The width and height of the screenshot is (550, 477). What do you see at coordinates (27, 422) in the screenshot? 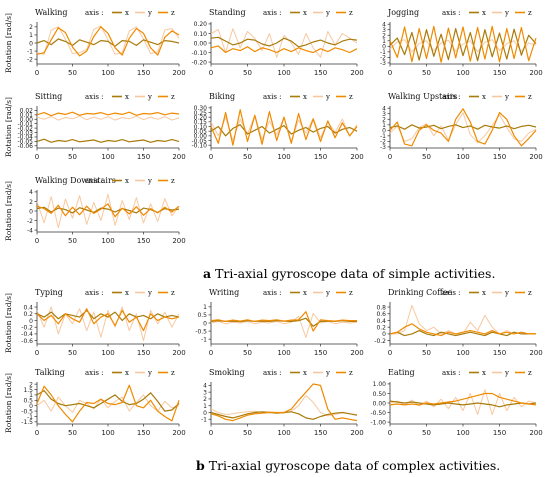
I see `y-tick-label: -1.5` at bounding box center [27, 422].